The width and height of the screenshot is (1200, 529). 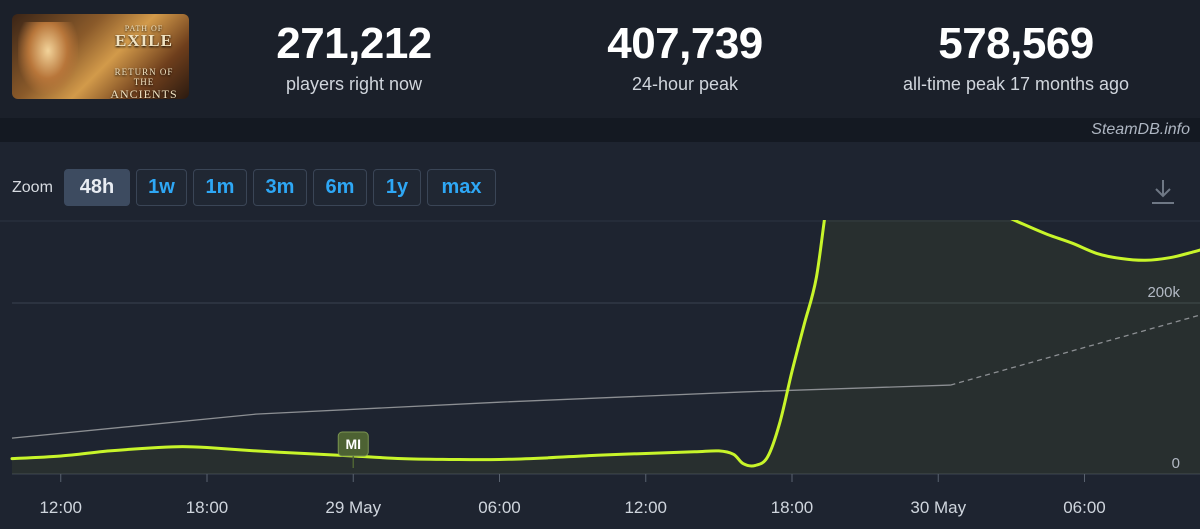 What do you see at coordinates (1075, 350) in the screenshot?
I see `series-comparison-dashed` at bounding box center [1075, 350].